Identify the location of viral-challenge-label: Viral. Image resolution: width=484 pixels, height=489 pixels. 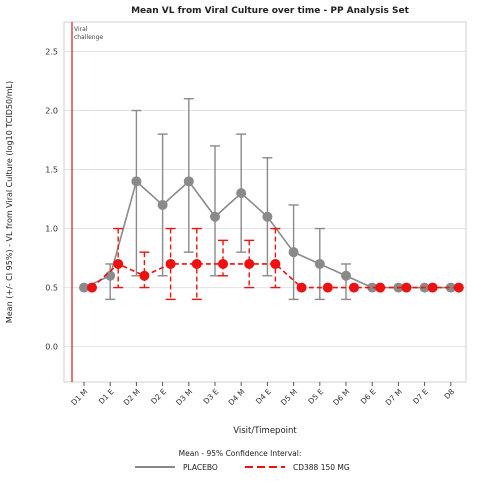
(81, 29).